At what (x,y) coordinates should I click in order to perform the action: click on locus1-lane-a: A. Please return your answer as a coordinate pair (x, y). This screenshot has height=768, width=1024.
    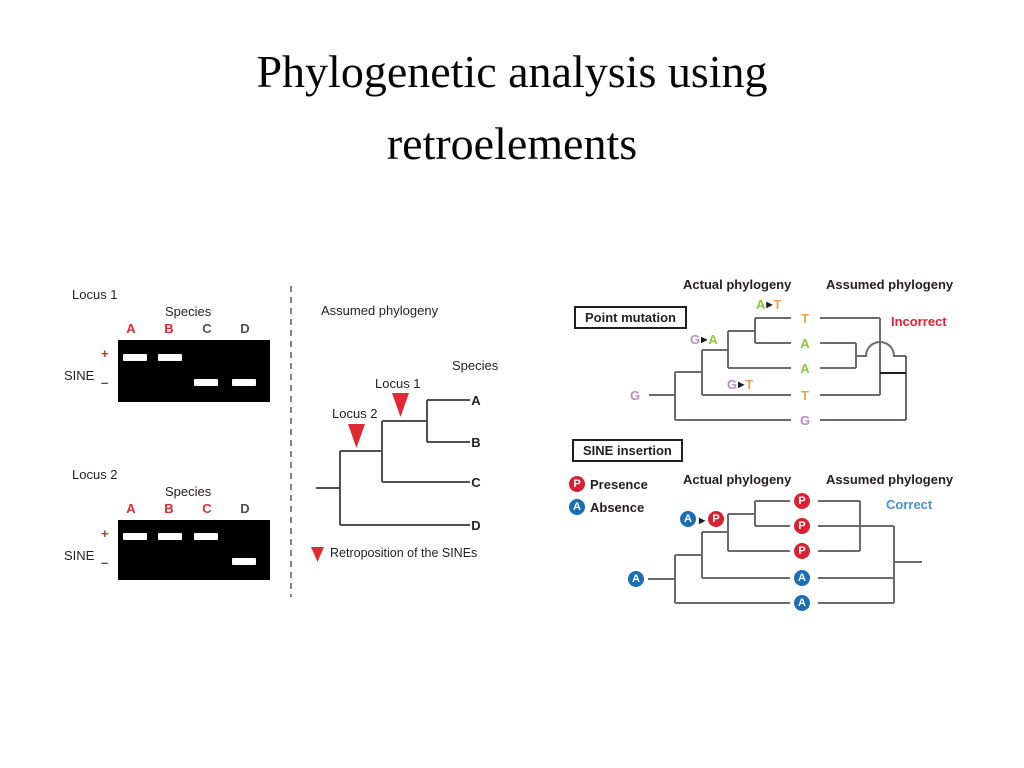
    Looking at the image, I should click on (131, 328).